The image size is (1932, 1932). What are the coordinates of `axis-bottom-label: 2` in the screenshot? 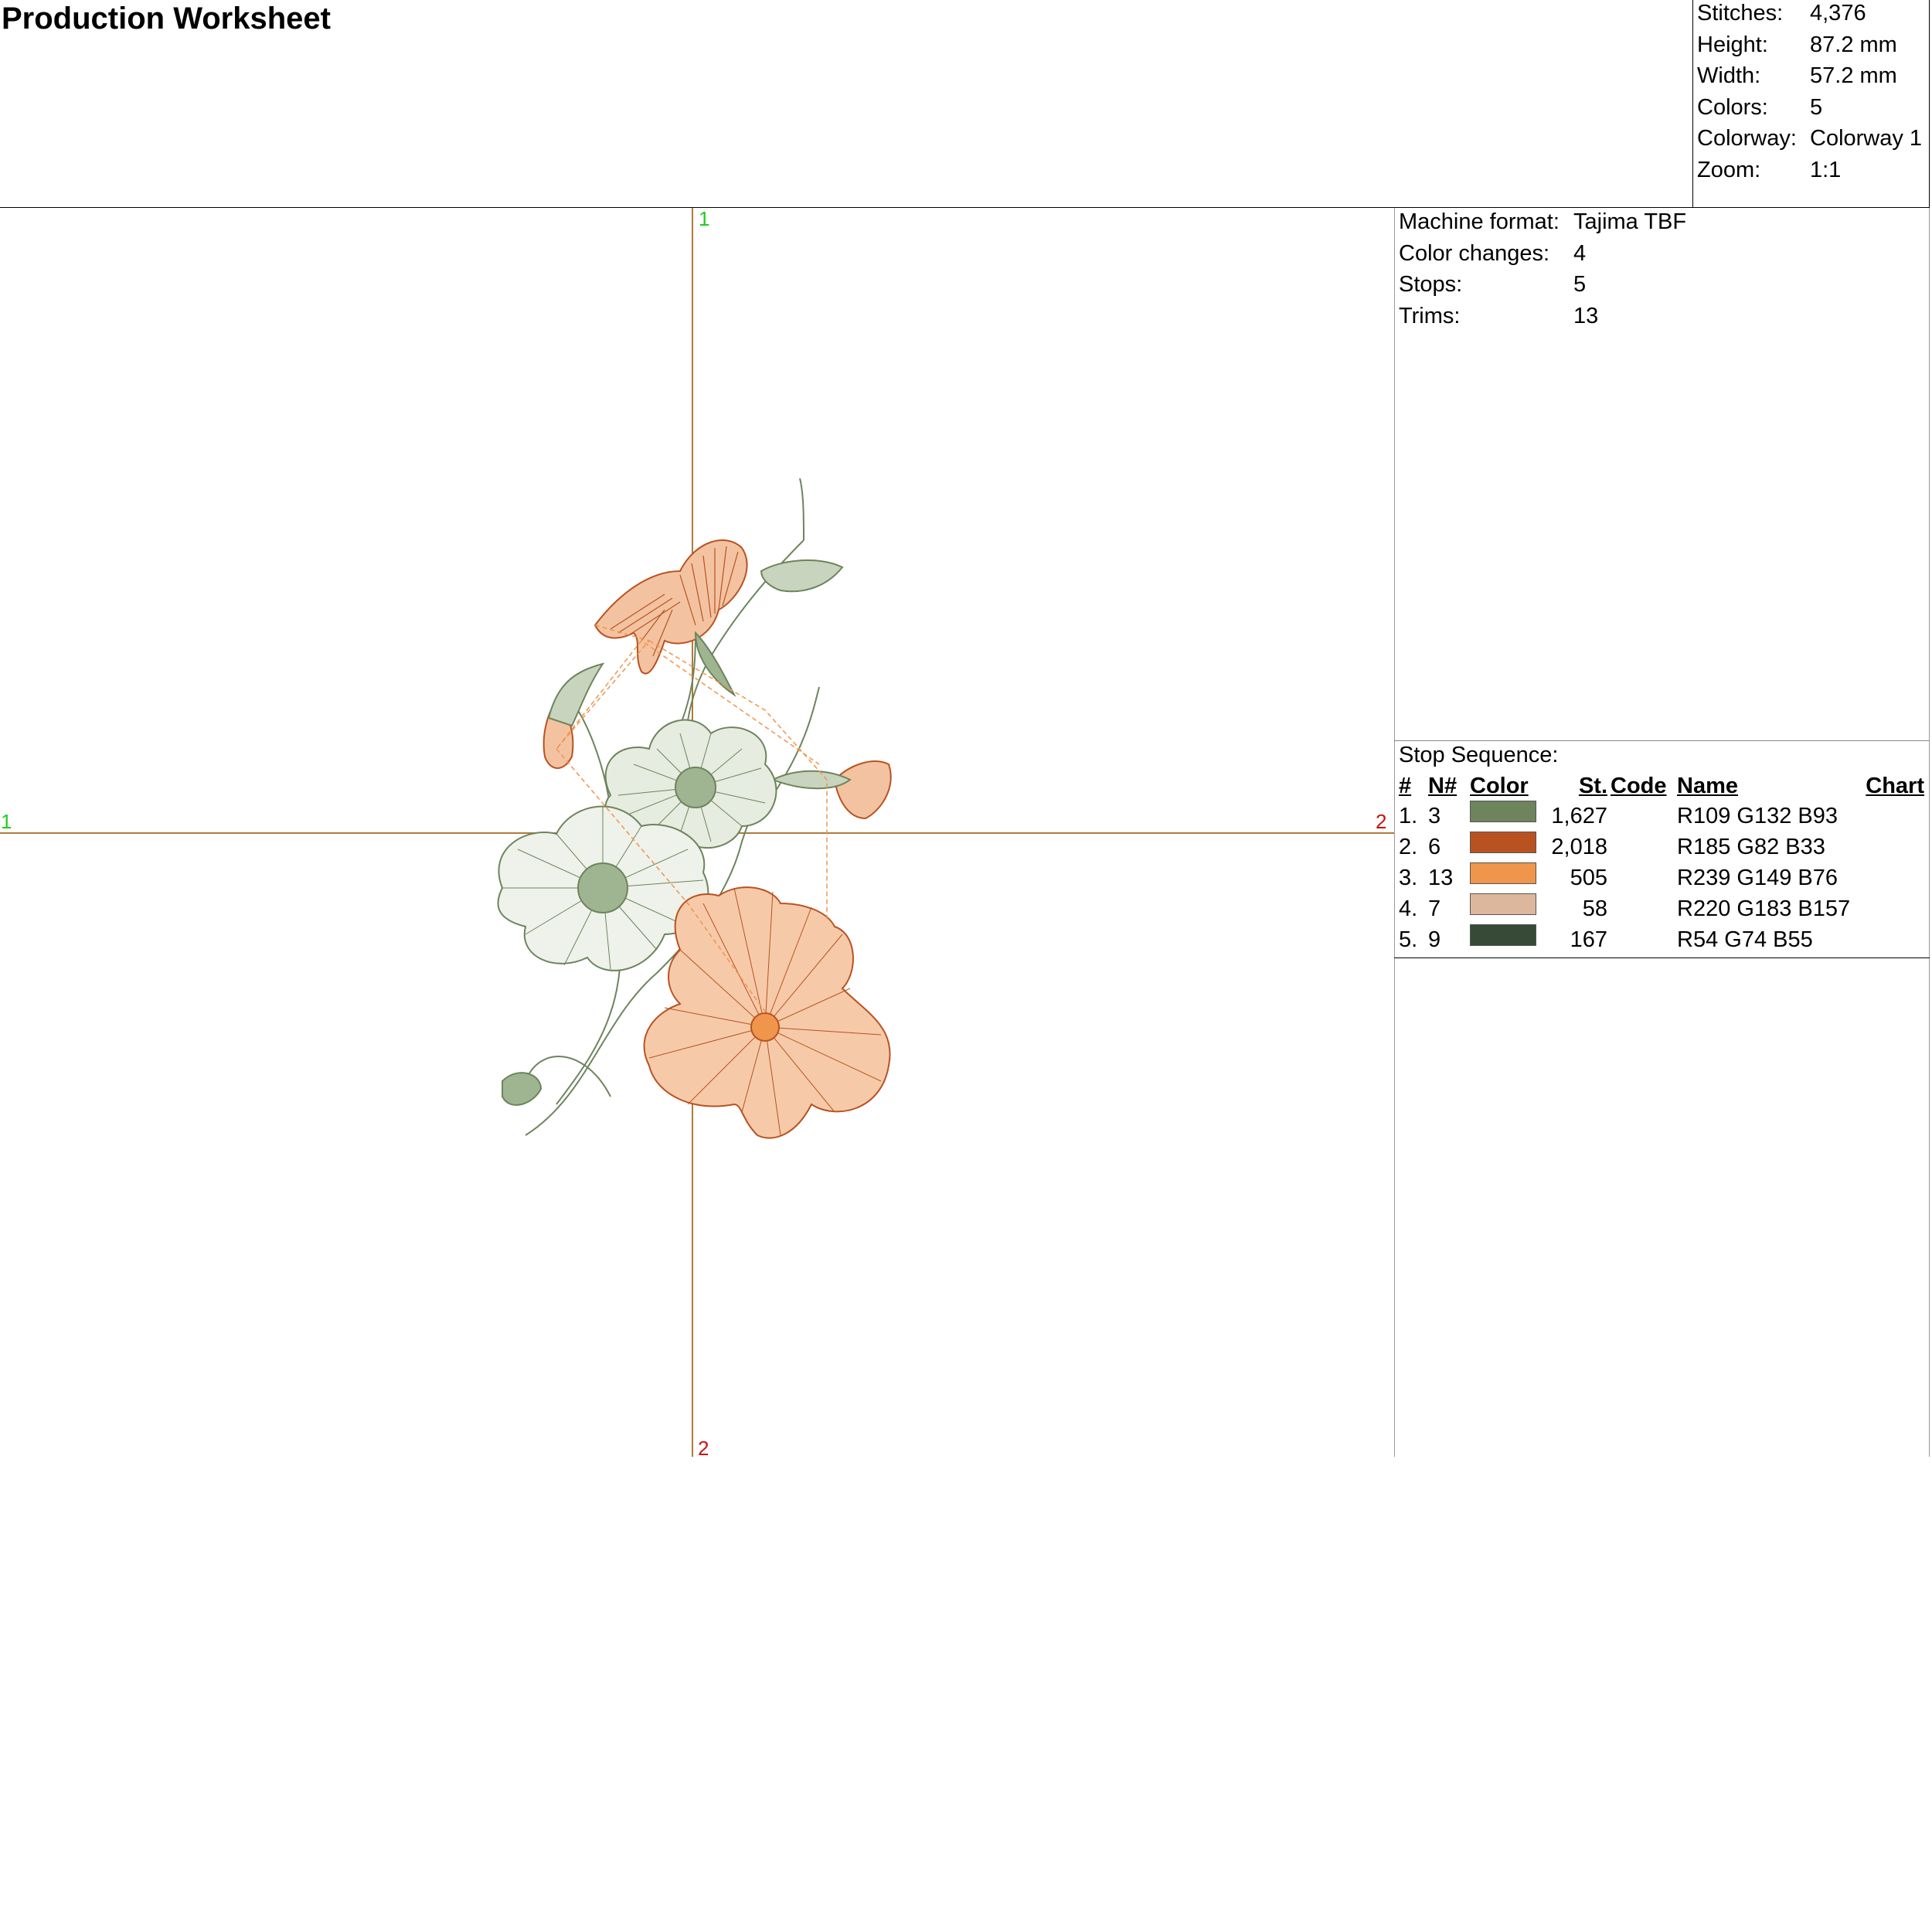 It's located at (703, 1447).